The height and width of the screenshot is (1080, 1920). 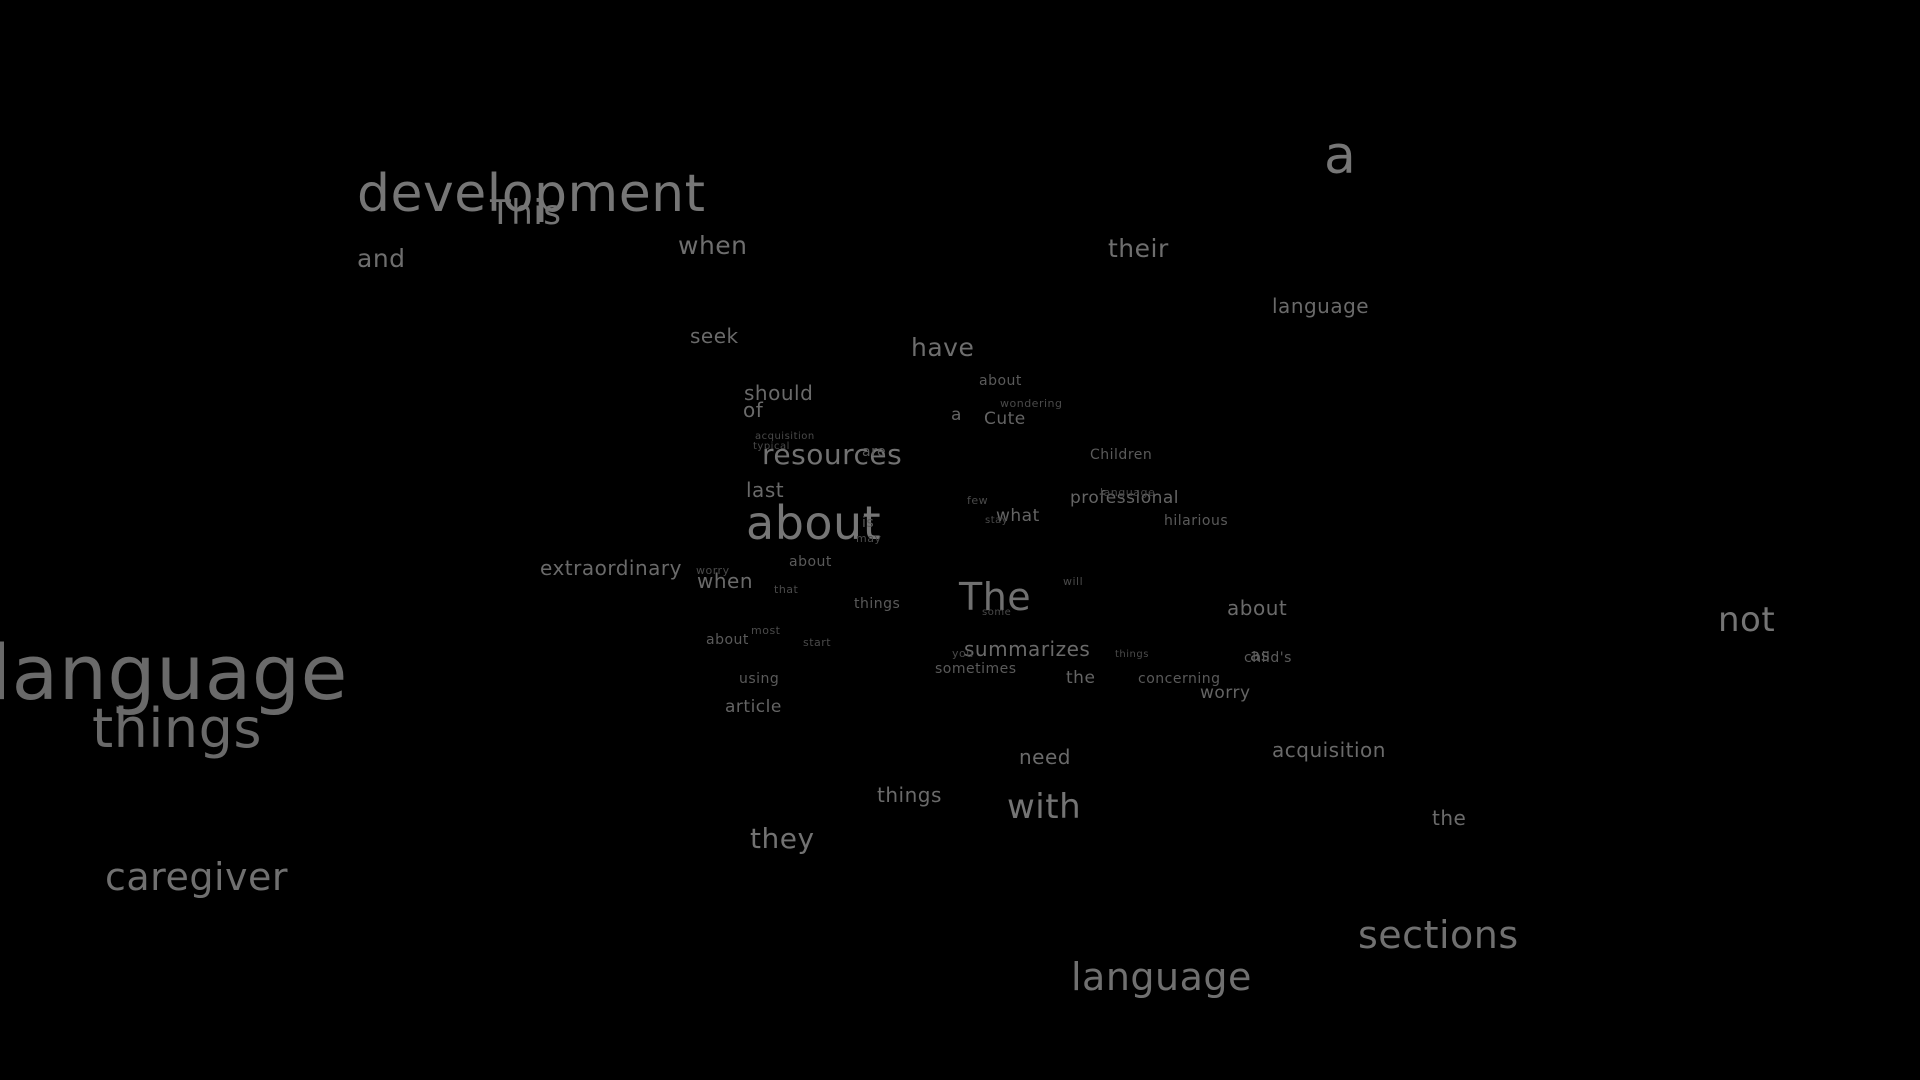 I want to click on word-the-large: The, so click(x=995, y=597).